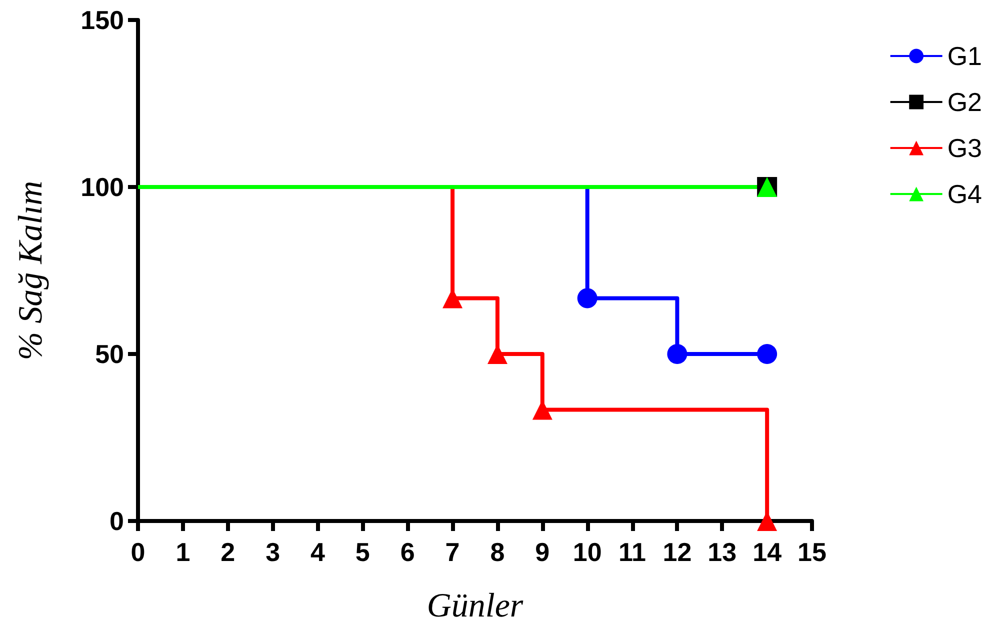 The image size is (987, 642). I want to click on x-tick-label: 5, so click(362, 552).